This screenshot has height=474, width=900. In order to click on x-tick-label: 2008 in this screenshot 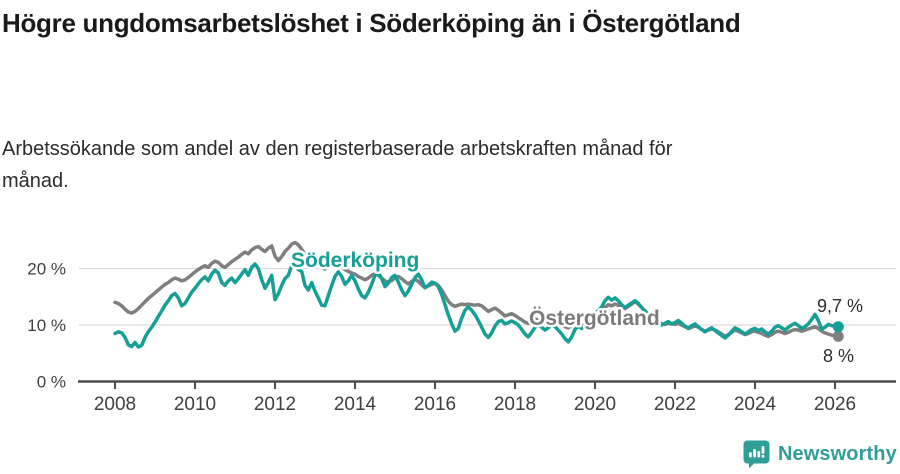, I will do `click(115, 404)`.